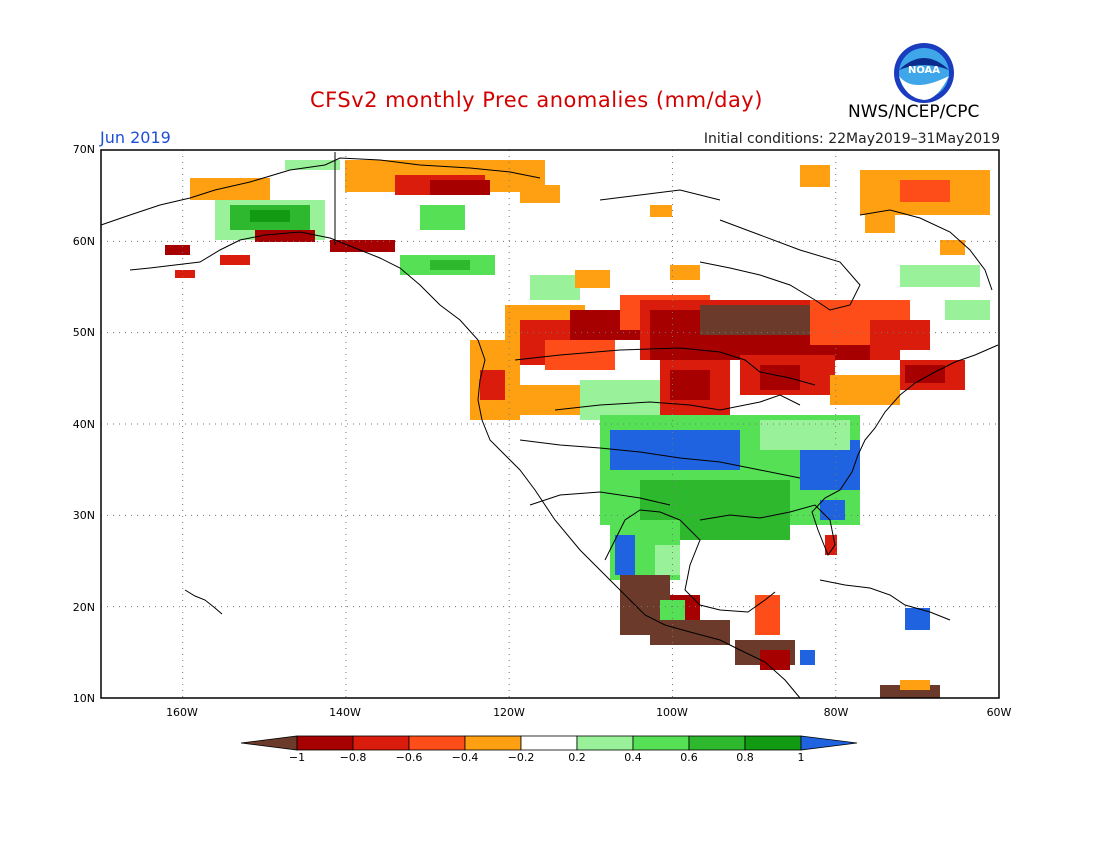  Describe the element at coordinates (801, 757) in the screenshot. I see `colorbar-label: 1` at that location.